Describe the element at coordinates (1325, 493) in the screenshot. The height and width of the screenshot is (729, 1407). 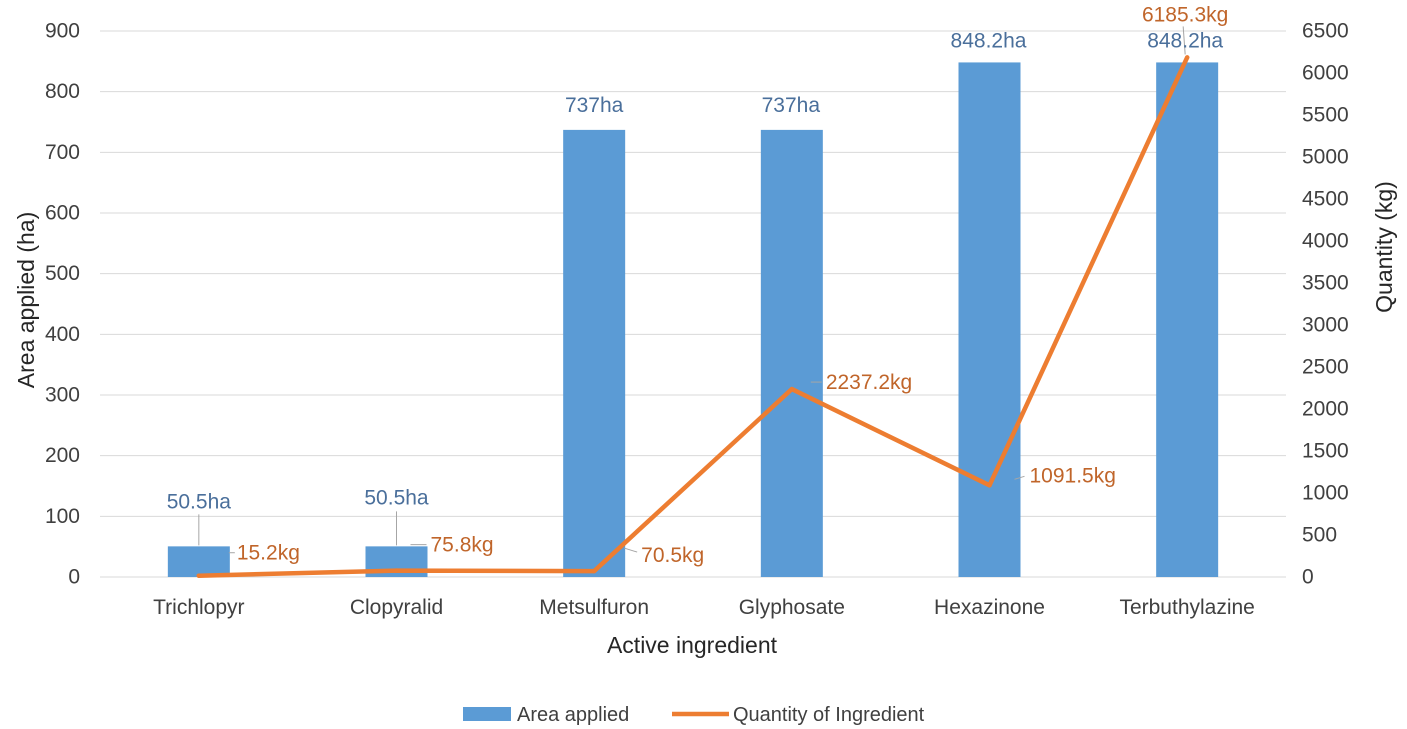
I see `y2-tick-label: 1000` at that location.